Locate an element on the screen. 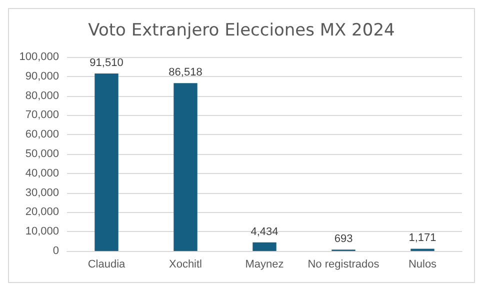 Image resolution: width=481 pixels, height=289 pixels. y-tick-label: 0 is located at coordinates (55, 251).